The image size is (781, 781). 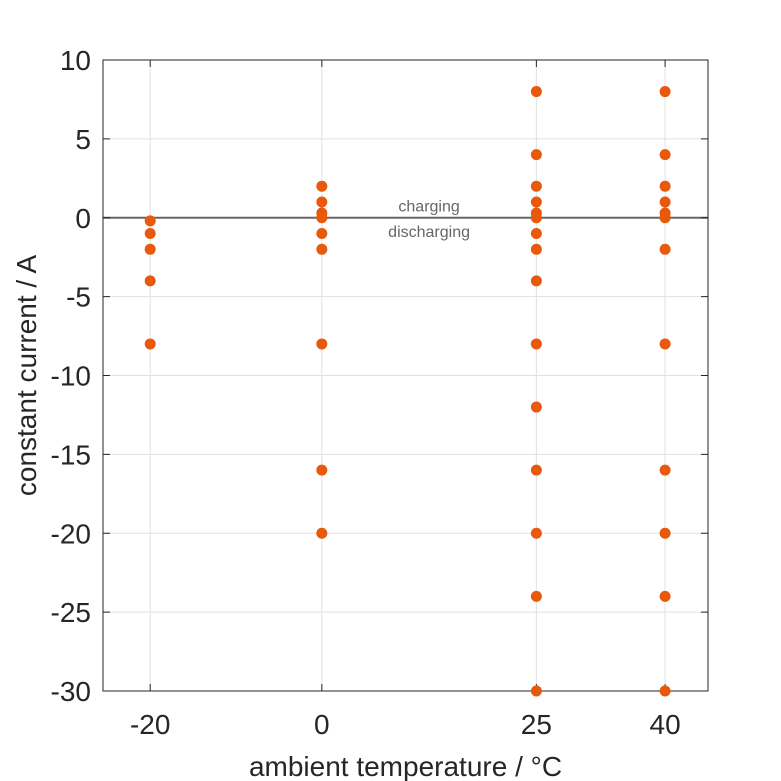 What do you see at coordinates (429, 232) in the screenshot?
I see `discharging-label: discharging` at bounding box center [429, 232].